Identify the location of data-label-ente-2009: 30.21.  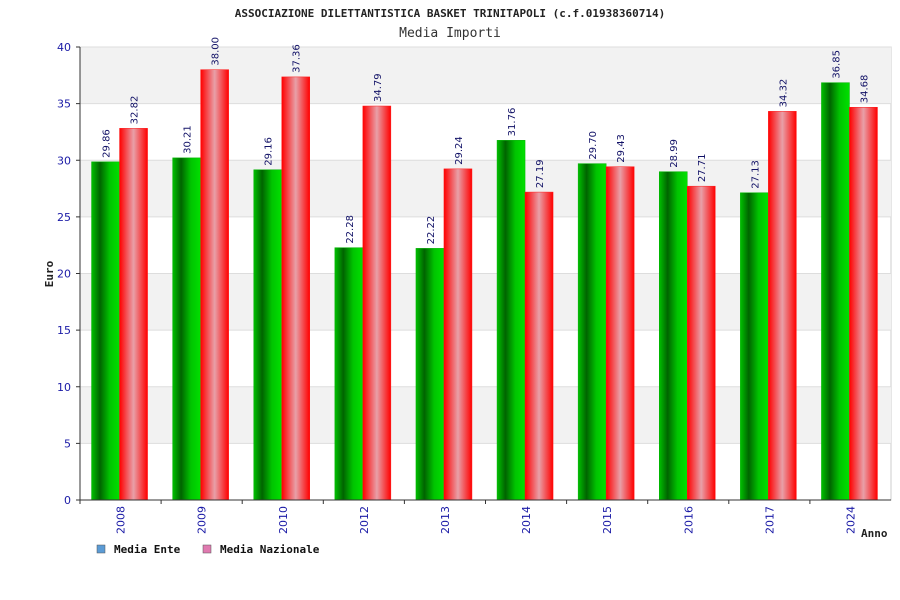
(188, 139).